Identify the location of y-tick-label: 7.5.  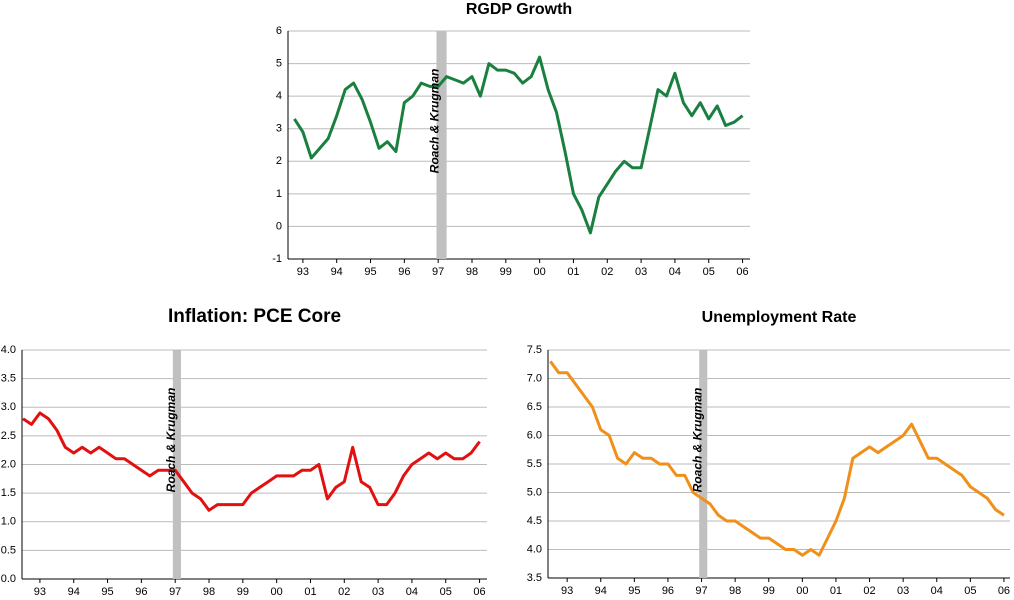
(534, 350).